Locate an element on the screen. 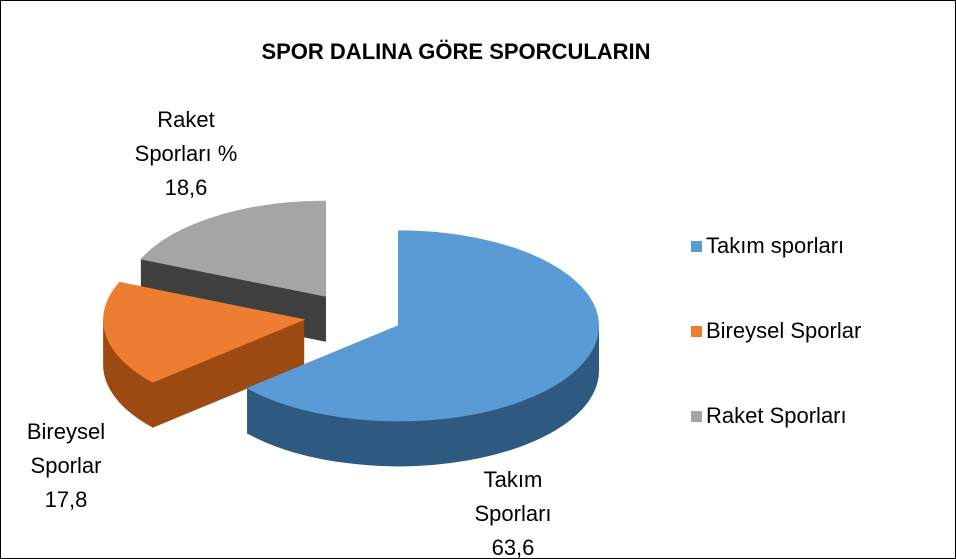  data-label-name: Takım Sporları is located at coordinates (513, 496).